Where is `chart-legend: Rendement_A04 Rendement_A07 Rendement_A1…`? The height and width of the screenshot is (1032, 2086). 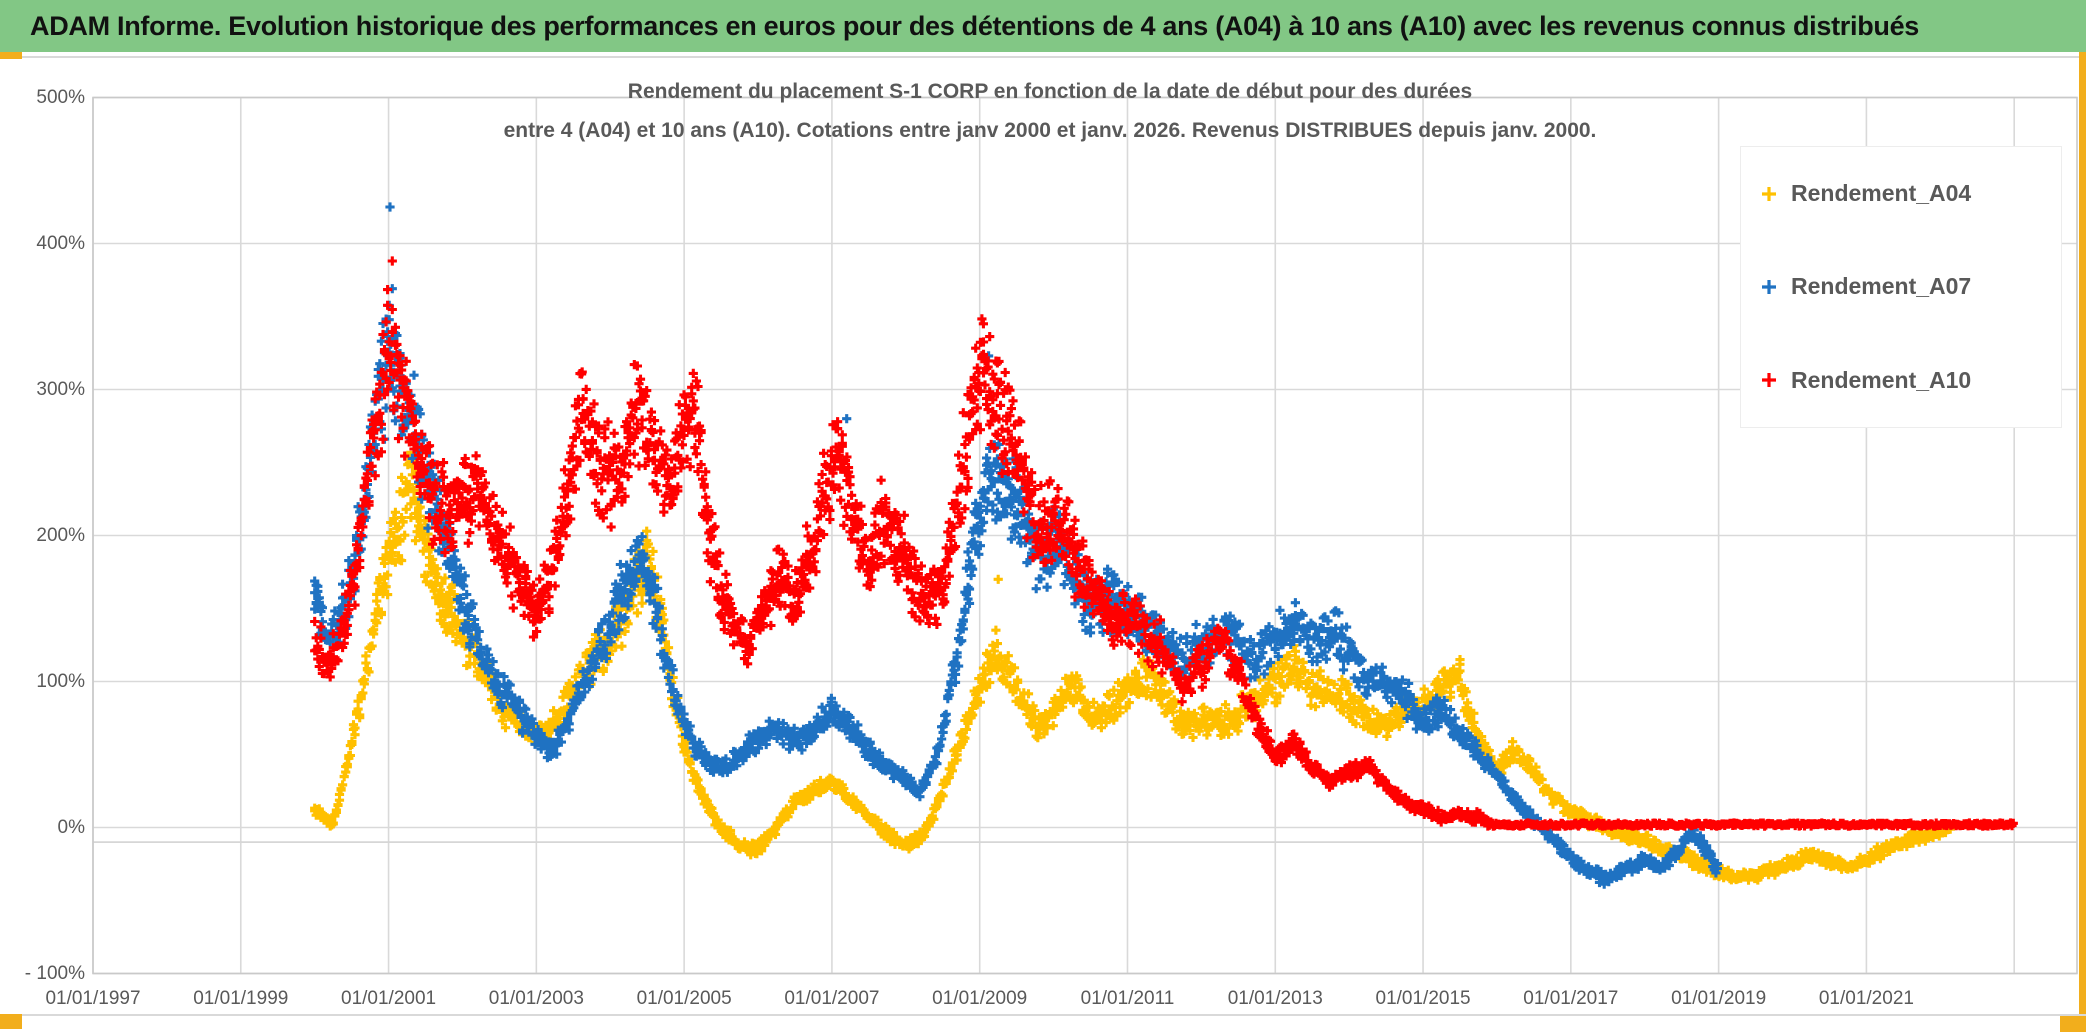
chart-legend: Rendement_A04 Rendement_A07 Rendement_A1… is located at coordinates (1901, 287).